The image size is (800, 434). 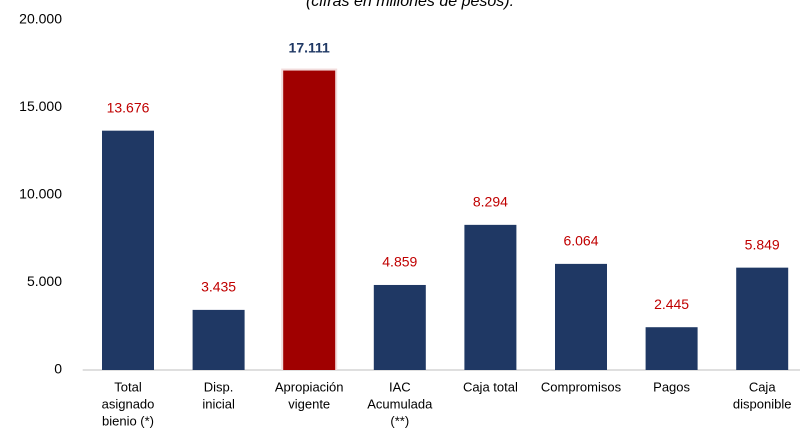 What do you see at coordinates (762, 403) in the screenshot?
I see `x-tick-label: disponible` at bounding box center [762, 403].